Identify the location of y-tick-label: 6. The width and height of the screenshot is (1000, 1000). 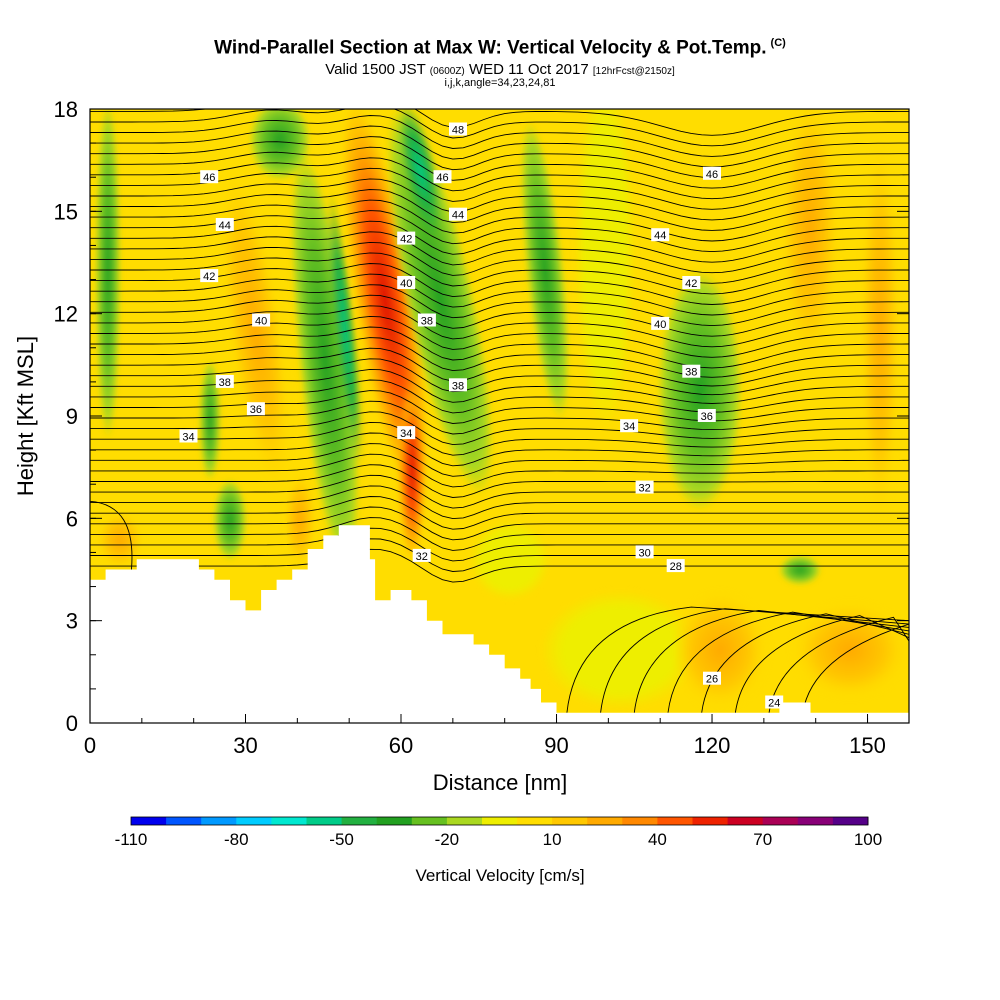
(72, 518).